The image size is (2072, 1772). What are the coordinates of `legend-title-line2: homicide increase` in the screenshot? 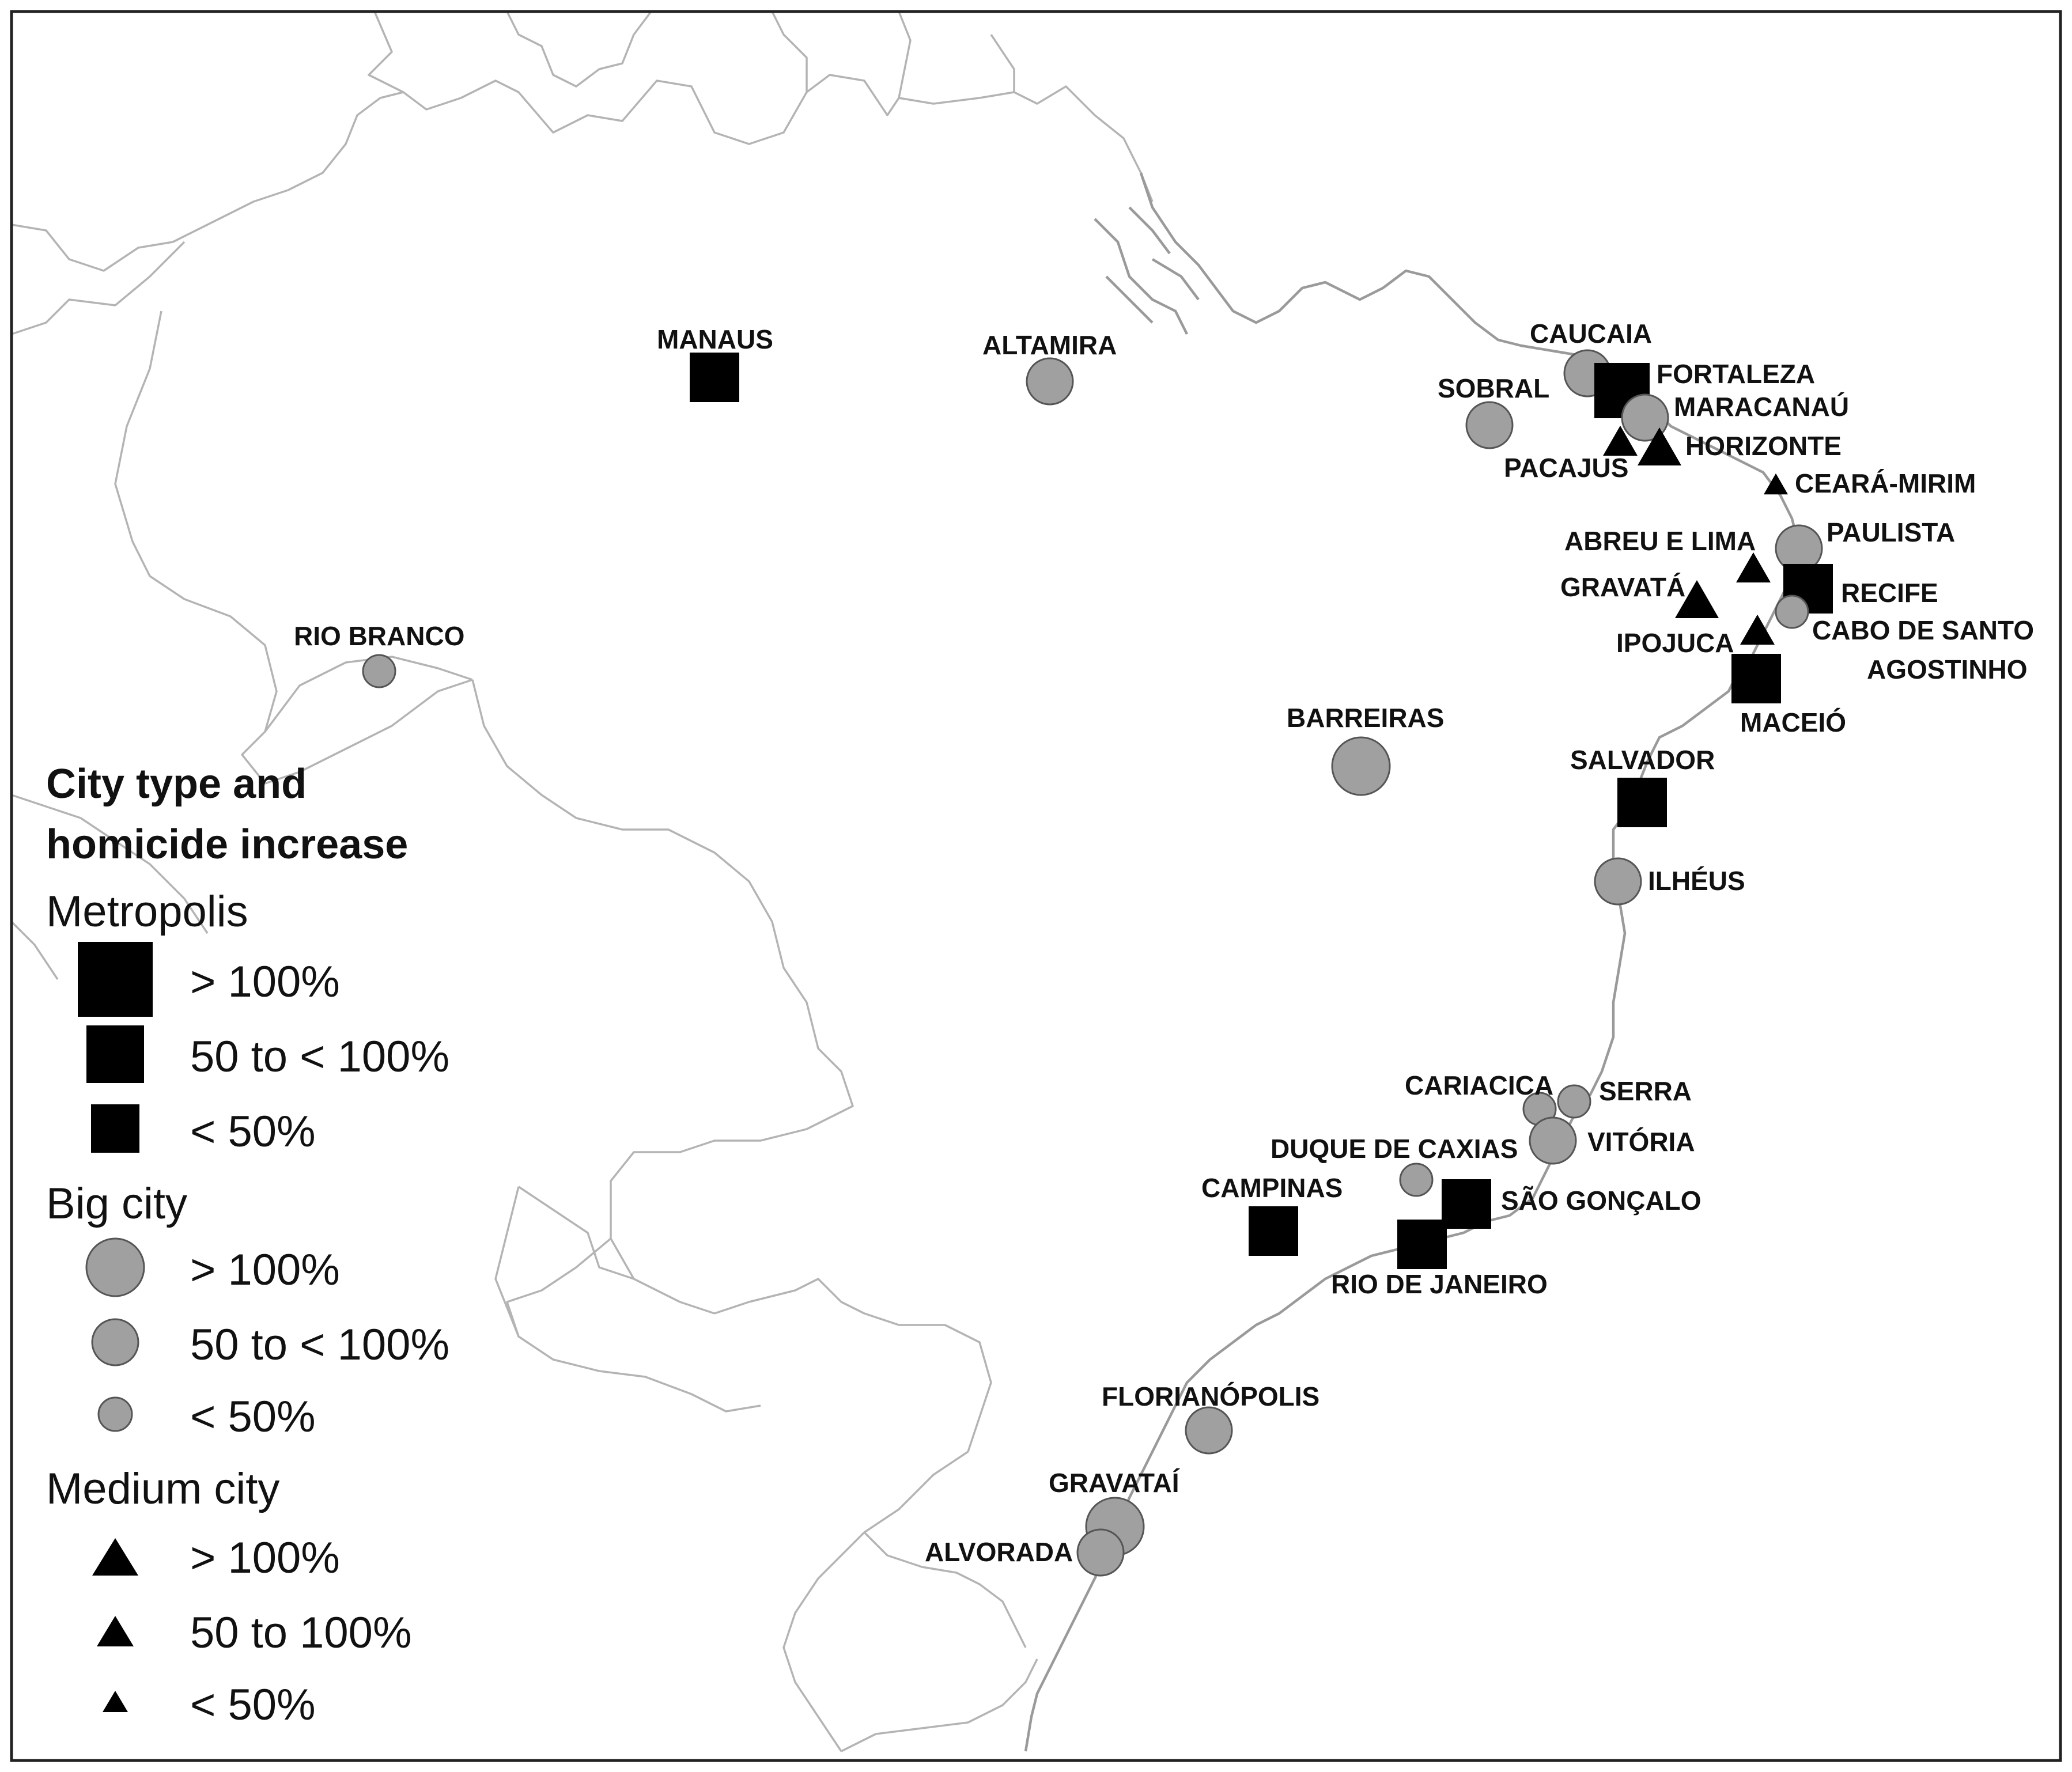 It's located at (227, 844).